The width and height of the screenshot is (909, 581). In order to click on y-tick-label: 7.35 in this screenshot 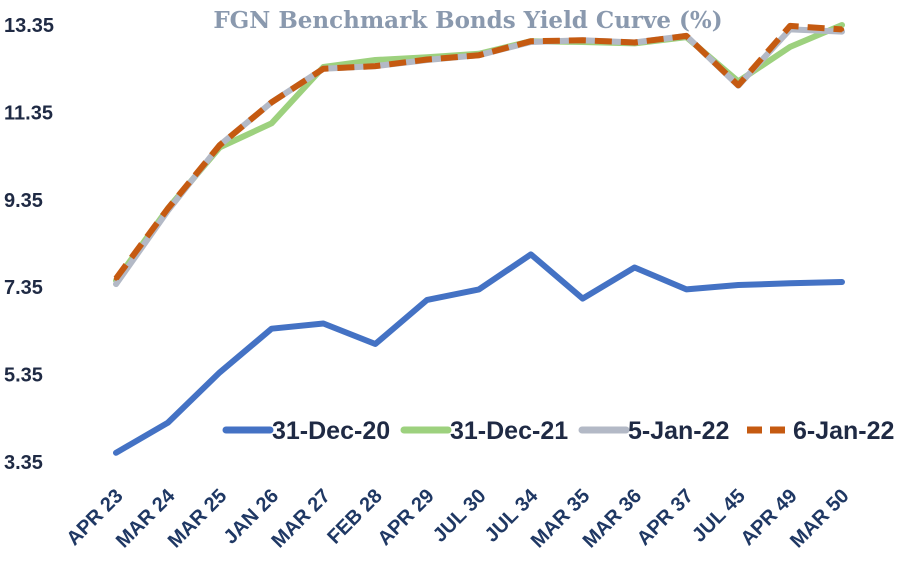, I will do `click(23, 288)`.